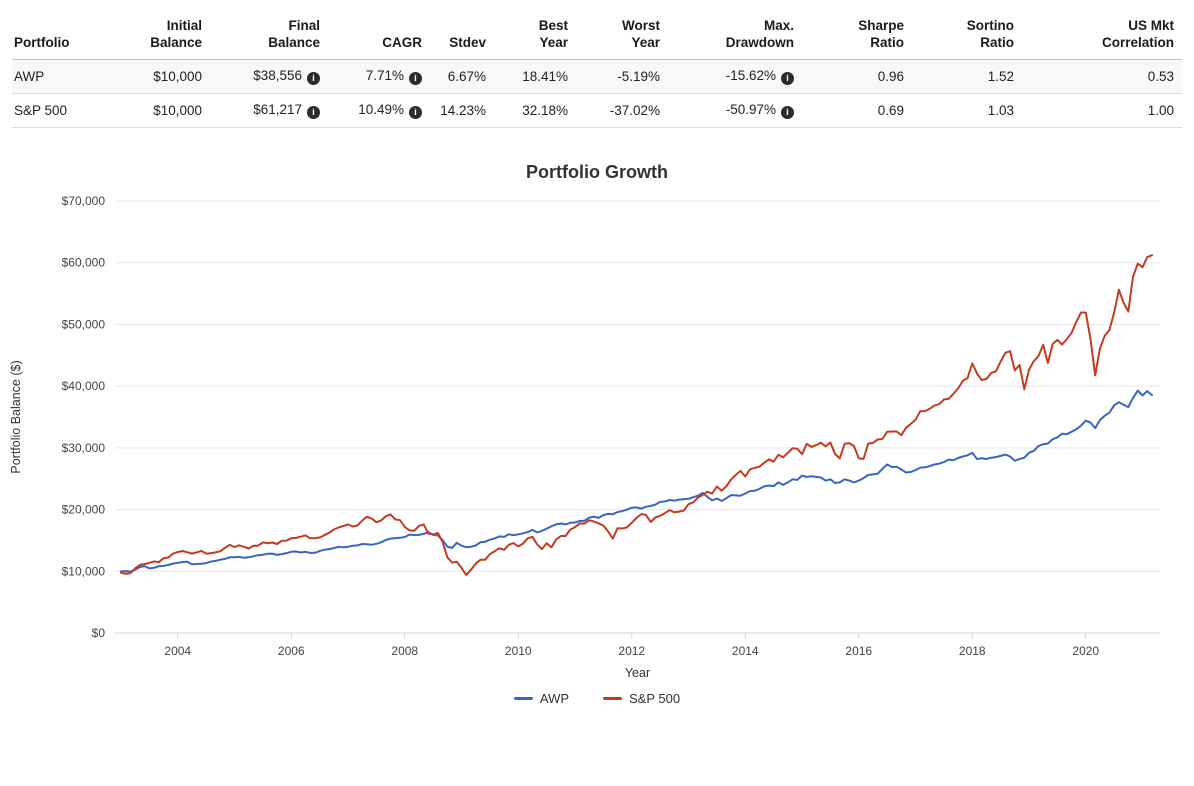  I want to click on worst-year-value: -37.02%, so click(622, 111).